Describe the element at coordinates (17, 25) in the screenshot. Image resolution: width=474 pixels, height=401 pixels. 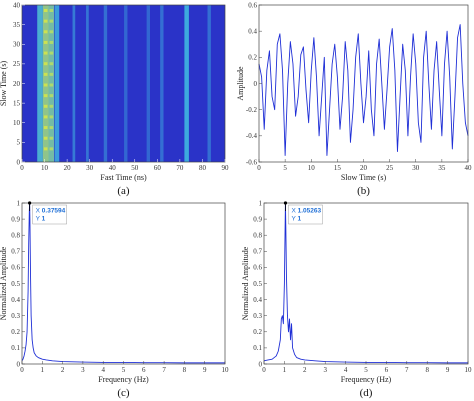
I see `y-tick-label: 35` at that location.